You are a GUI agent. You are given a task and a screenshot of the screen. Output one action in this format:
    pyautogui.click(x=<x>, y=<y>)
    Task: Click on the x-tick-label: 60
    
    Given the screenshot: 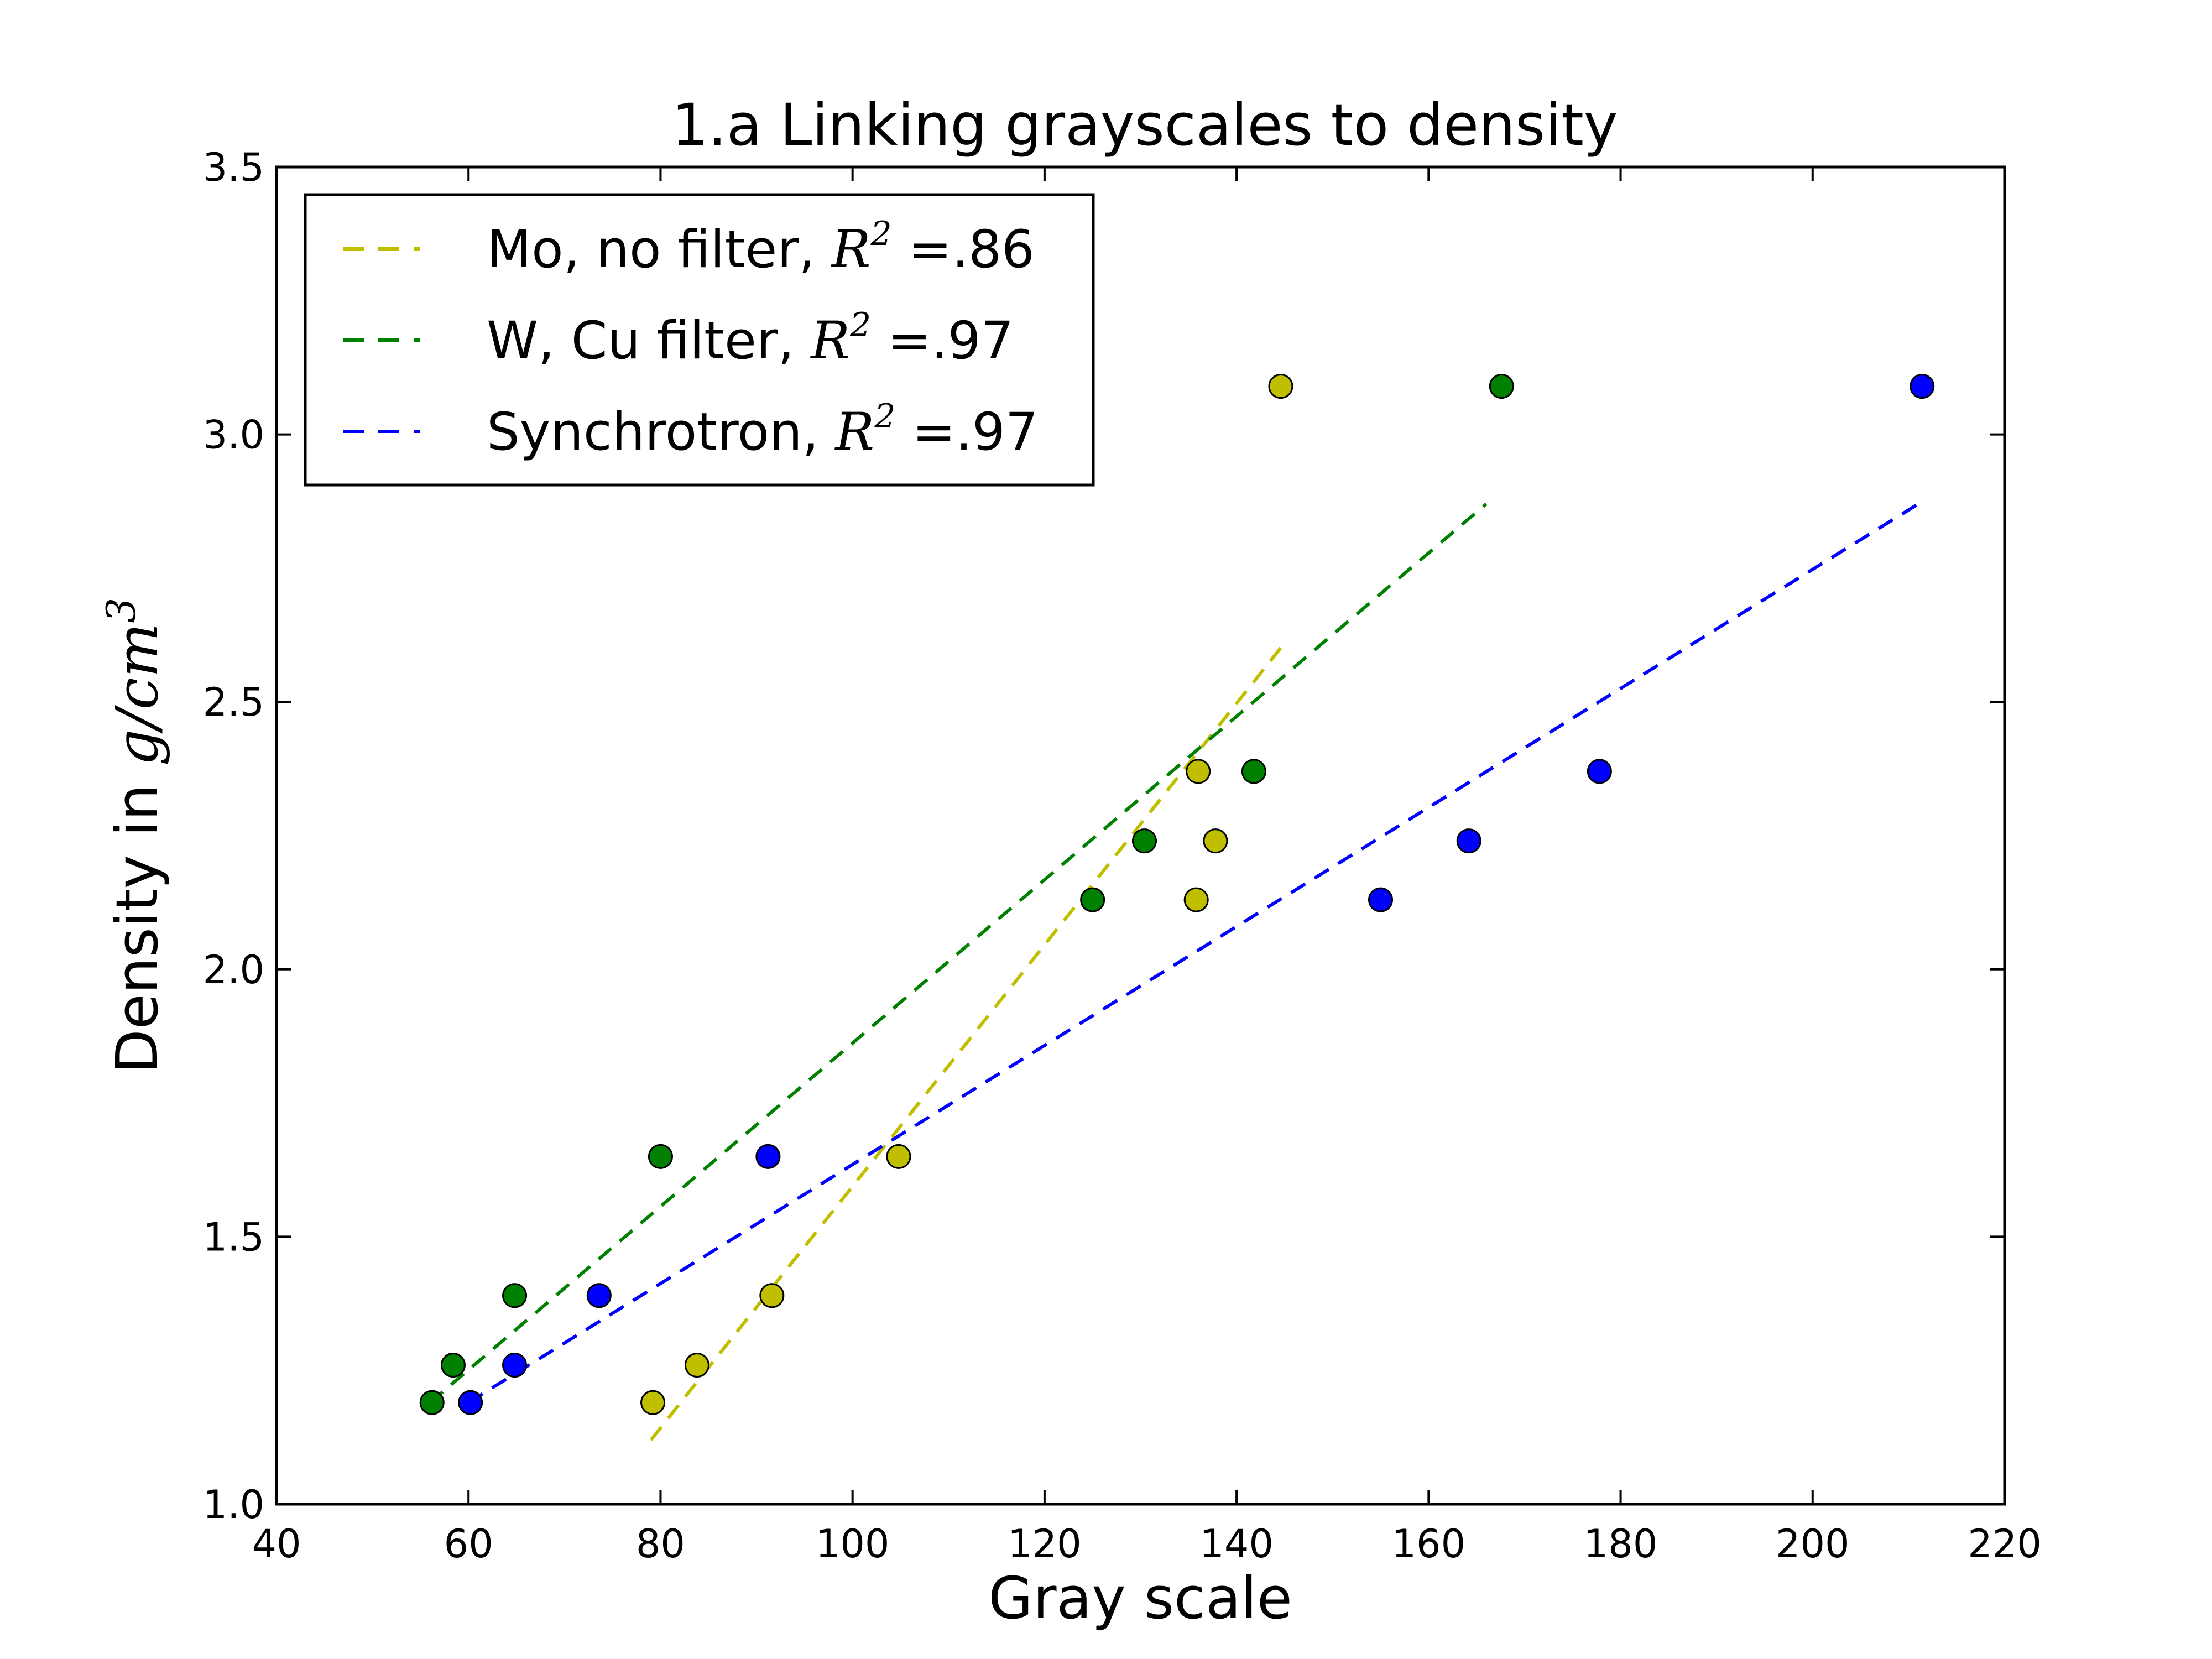 What is the action you would take?
    pyautogui.click(x=469, y=1544)
    